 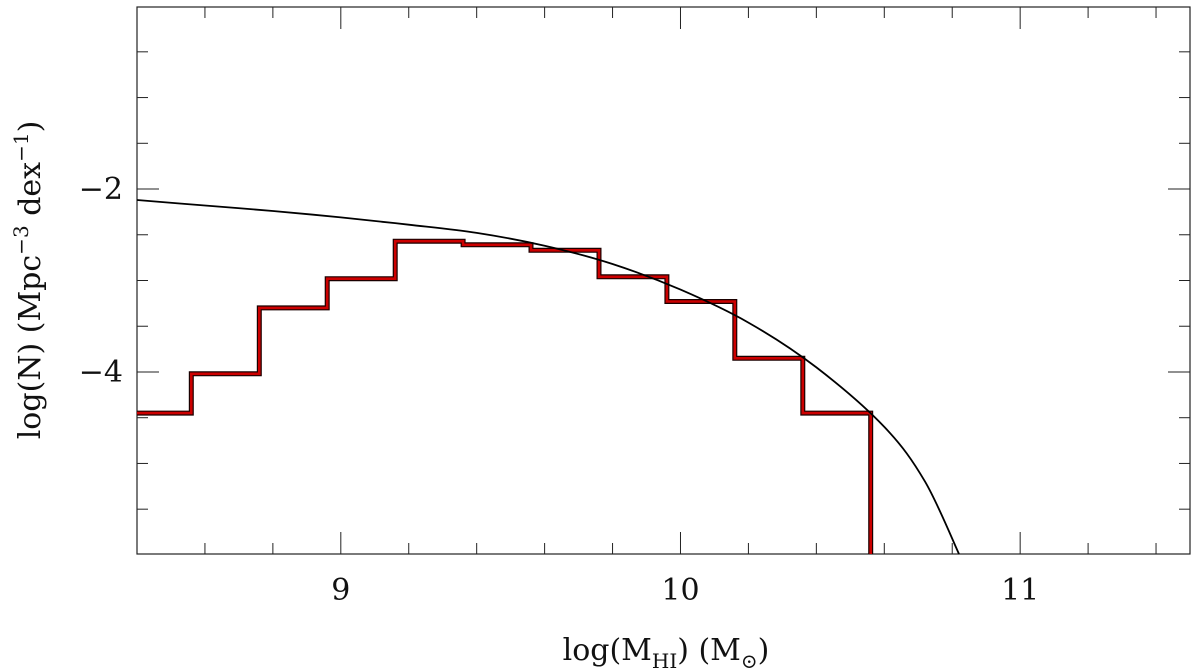 What do you see at coordinates (101, 372) in the screenshot?
I see `y-tick-label: −4` at bounding box center [101, 372].